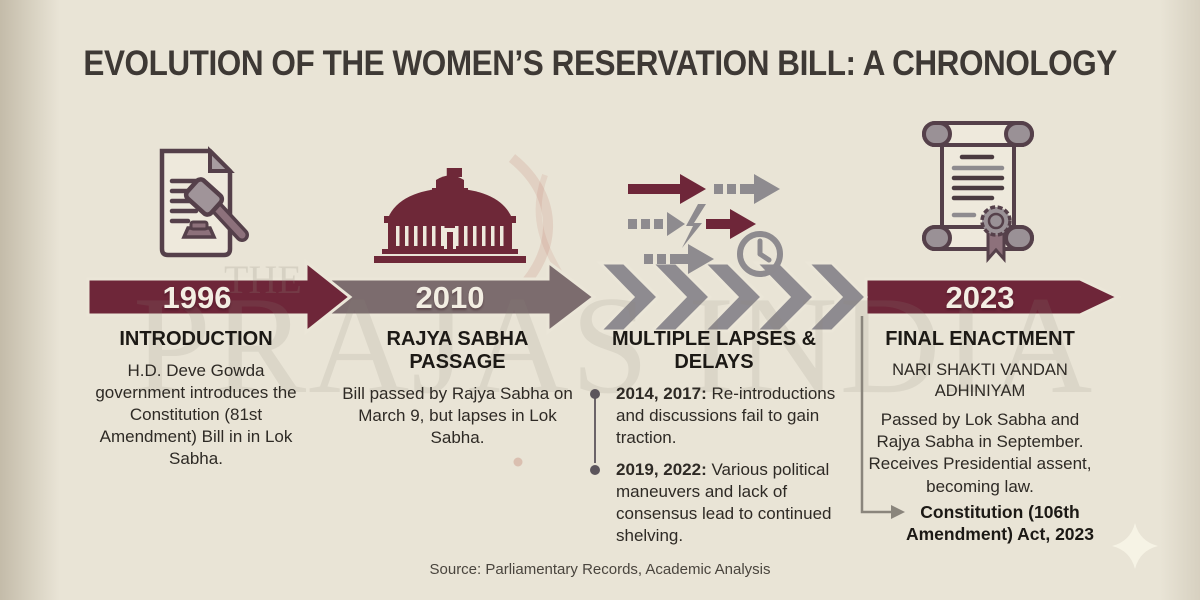  I want to click on callout-constitution-act: Constitution (106th Amendment) Act, 2023, so click(999, 523).